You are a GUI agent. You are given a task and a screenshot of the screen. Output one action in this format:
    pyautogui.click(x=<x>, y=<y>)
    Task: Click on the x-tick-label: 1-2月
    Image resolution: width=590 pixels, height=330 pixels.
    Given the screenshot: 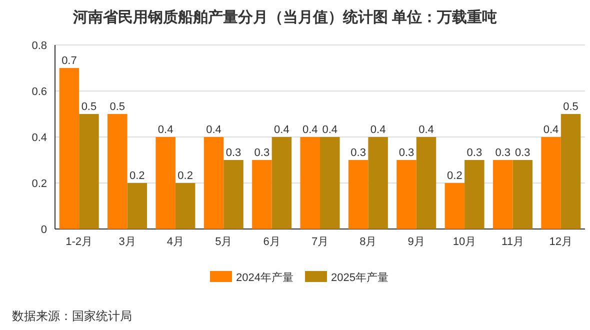 What is the action you would take?
    pyautogui.click(x=79, y=242)
    